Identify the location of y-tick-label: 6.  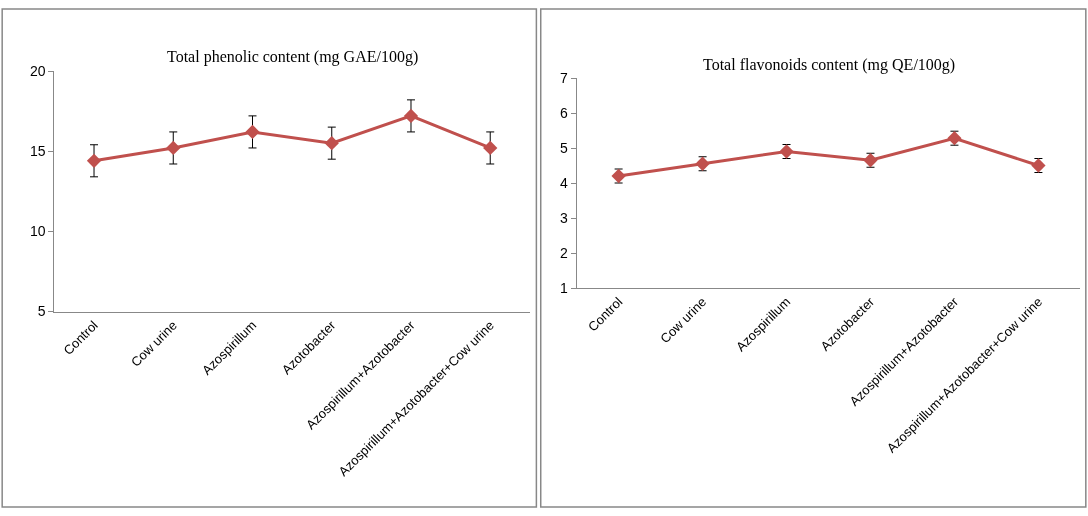
(564, 112).